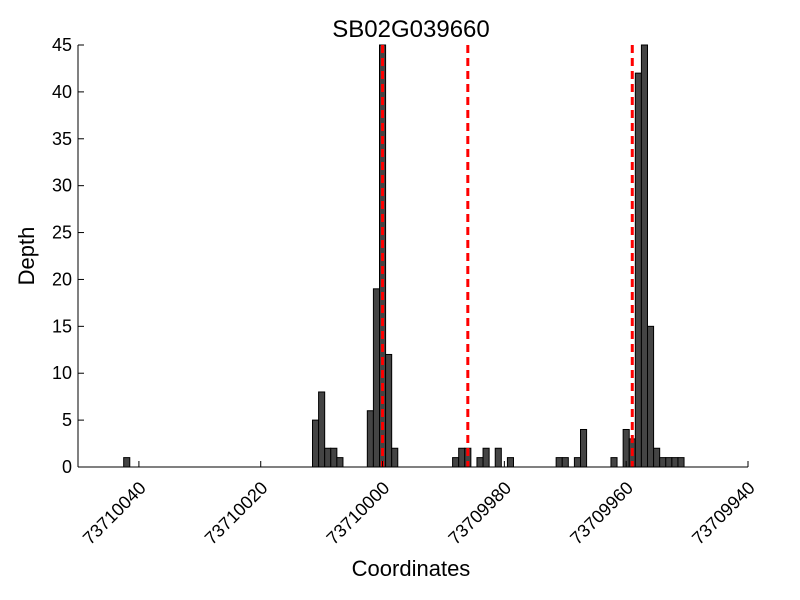 The width and height of the screenshot is (800, 600). Describe the element at coordinates (62, 373) in the screenshot. I see `y-tick-label: 10` at that location.